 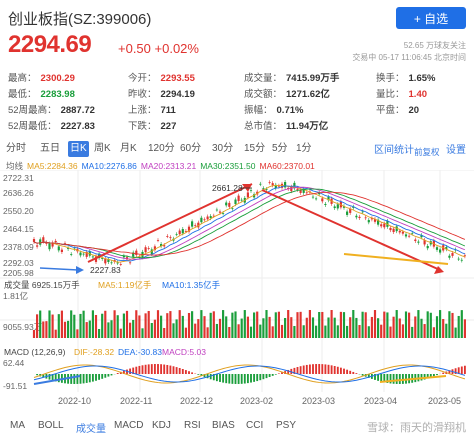 I want to click on indicator-tab: 成交量, so click(x=91, y=429).